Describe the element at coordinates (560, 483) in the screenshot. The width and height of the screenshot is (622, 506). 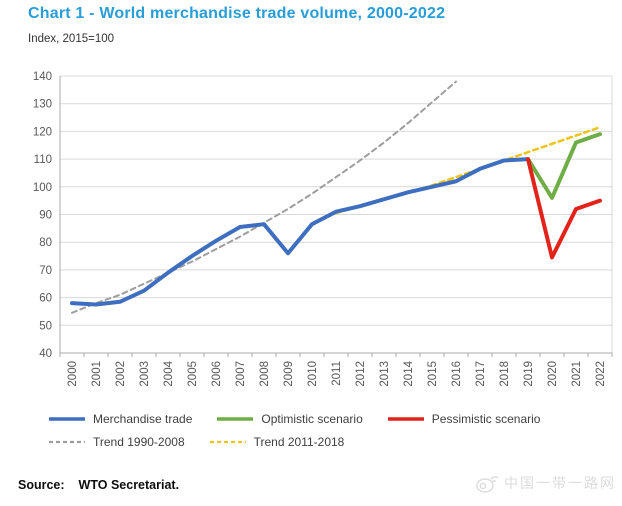
I see `watermark-text: 中国一带一路网` at that location.